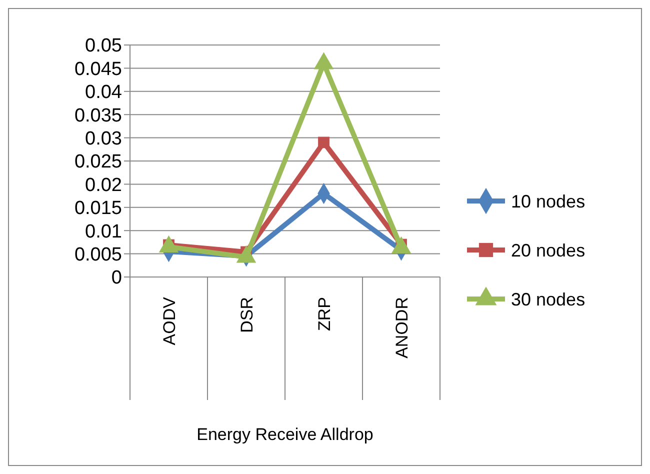 Image resolution: width=650 pixels, height=474 pixels. What do you see at coordinates (98, 115) in the screenshot?
I see `y-tick-label: 0.035` at bounding box center [98, 115].